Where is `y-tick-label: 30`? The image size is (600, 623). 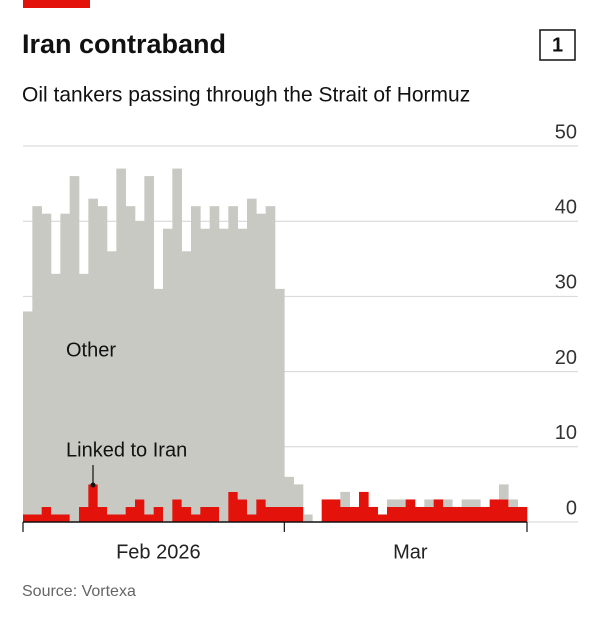 y-tick-label: 30 is located at coordinates (566, 283).